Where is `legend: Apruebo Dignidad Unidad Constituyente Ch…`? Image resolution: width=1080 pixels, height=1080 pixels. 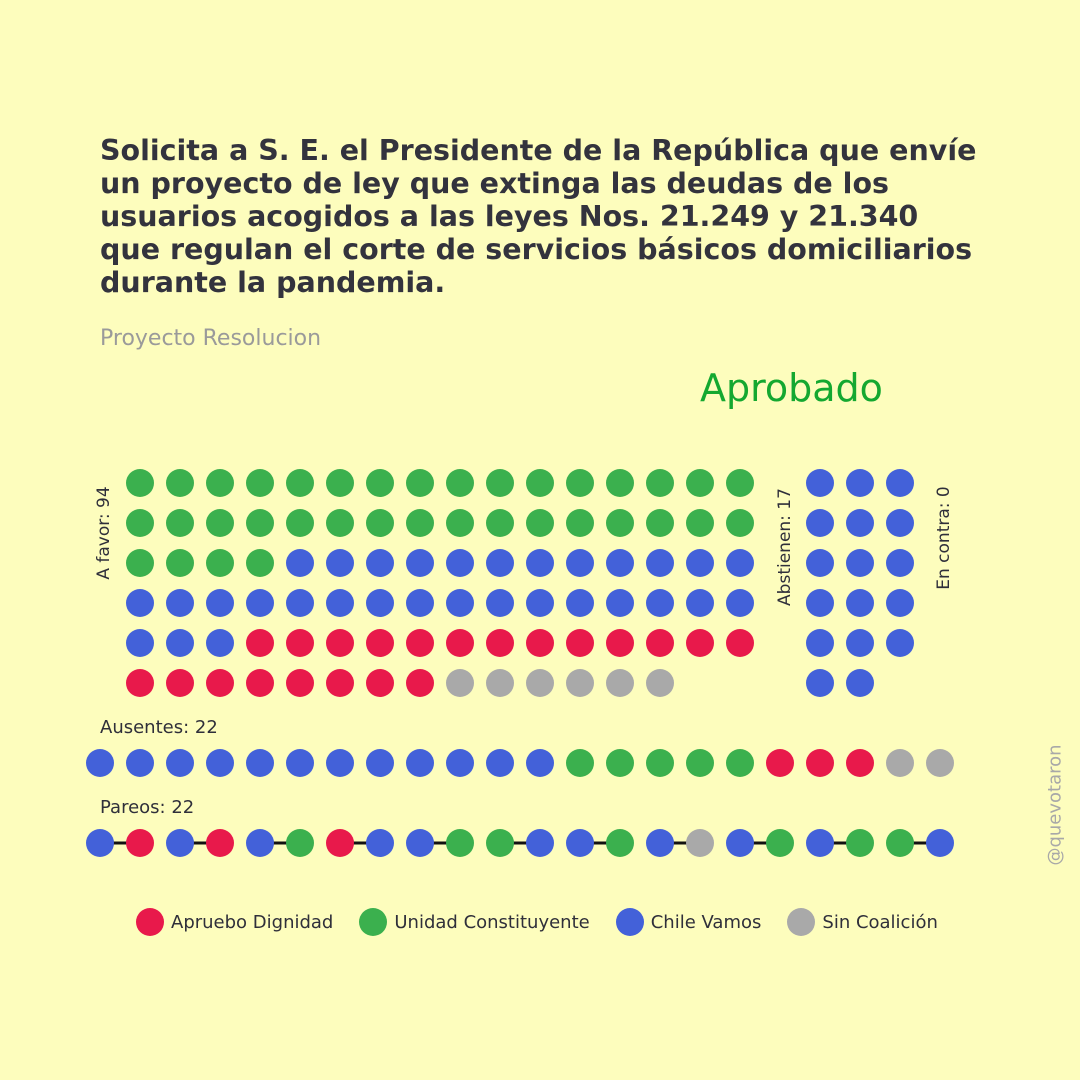
legend: Apruebo Dignidad Unidad Constituyente Ch… is located at coordinates (550, 922).